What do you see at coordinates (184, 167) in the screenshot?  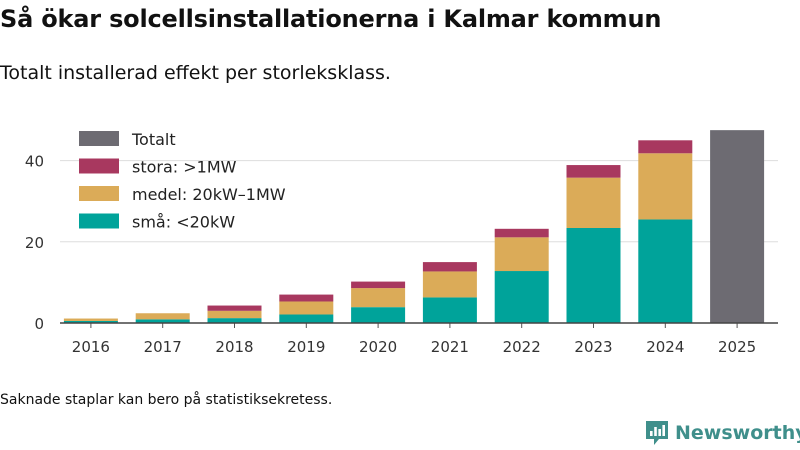 I see `legend-label: stora: >1MW` at bounding box center [184, 167].